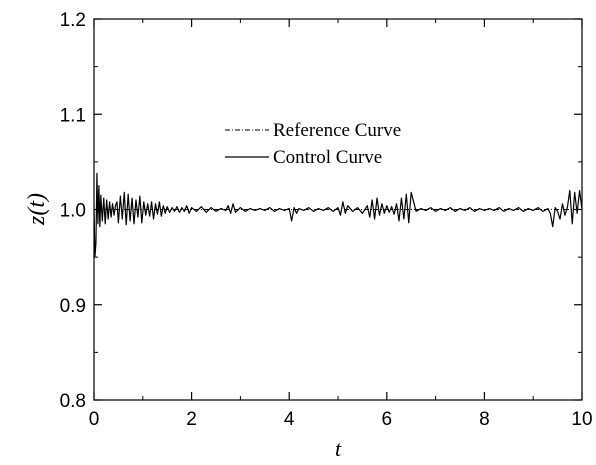  What do you see at coordinates (337, 130) in the screenshot?
I see `legend-label-reference: Reference Curve` at bounding box center [337, 130].